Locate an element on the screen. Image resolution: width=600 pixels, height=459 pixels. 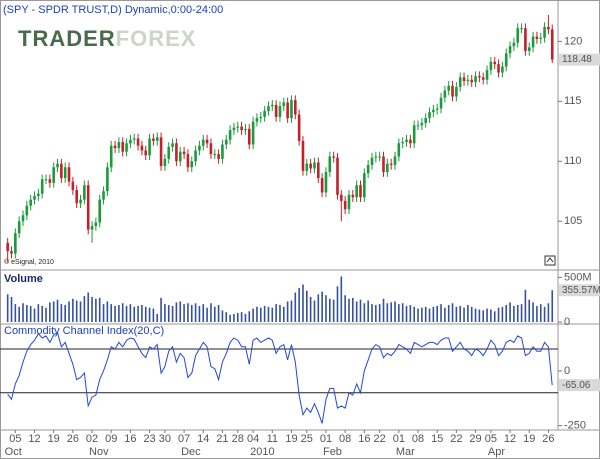
x-tick-label: 29 is located at coordinates (475, 439).